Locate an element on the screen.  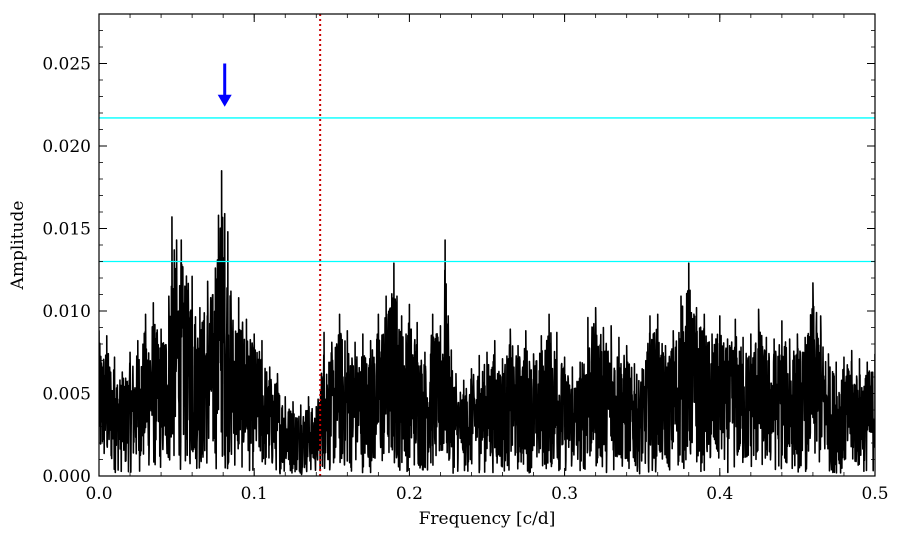
x-tick-label: 0.3 is located at coordinates (564, 494).